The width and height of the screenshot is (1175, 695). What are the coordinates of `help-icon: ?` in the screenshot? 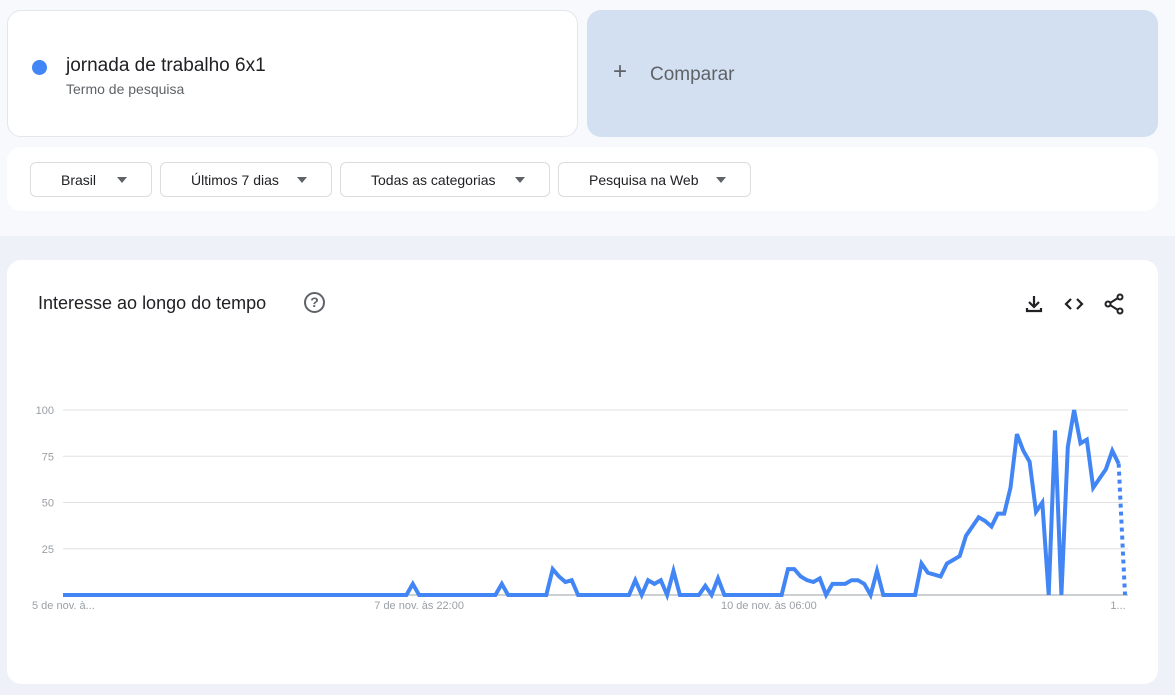 It's located at (314, 302).